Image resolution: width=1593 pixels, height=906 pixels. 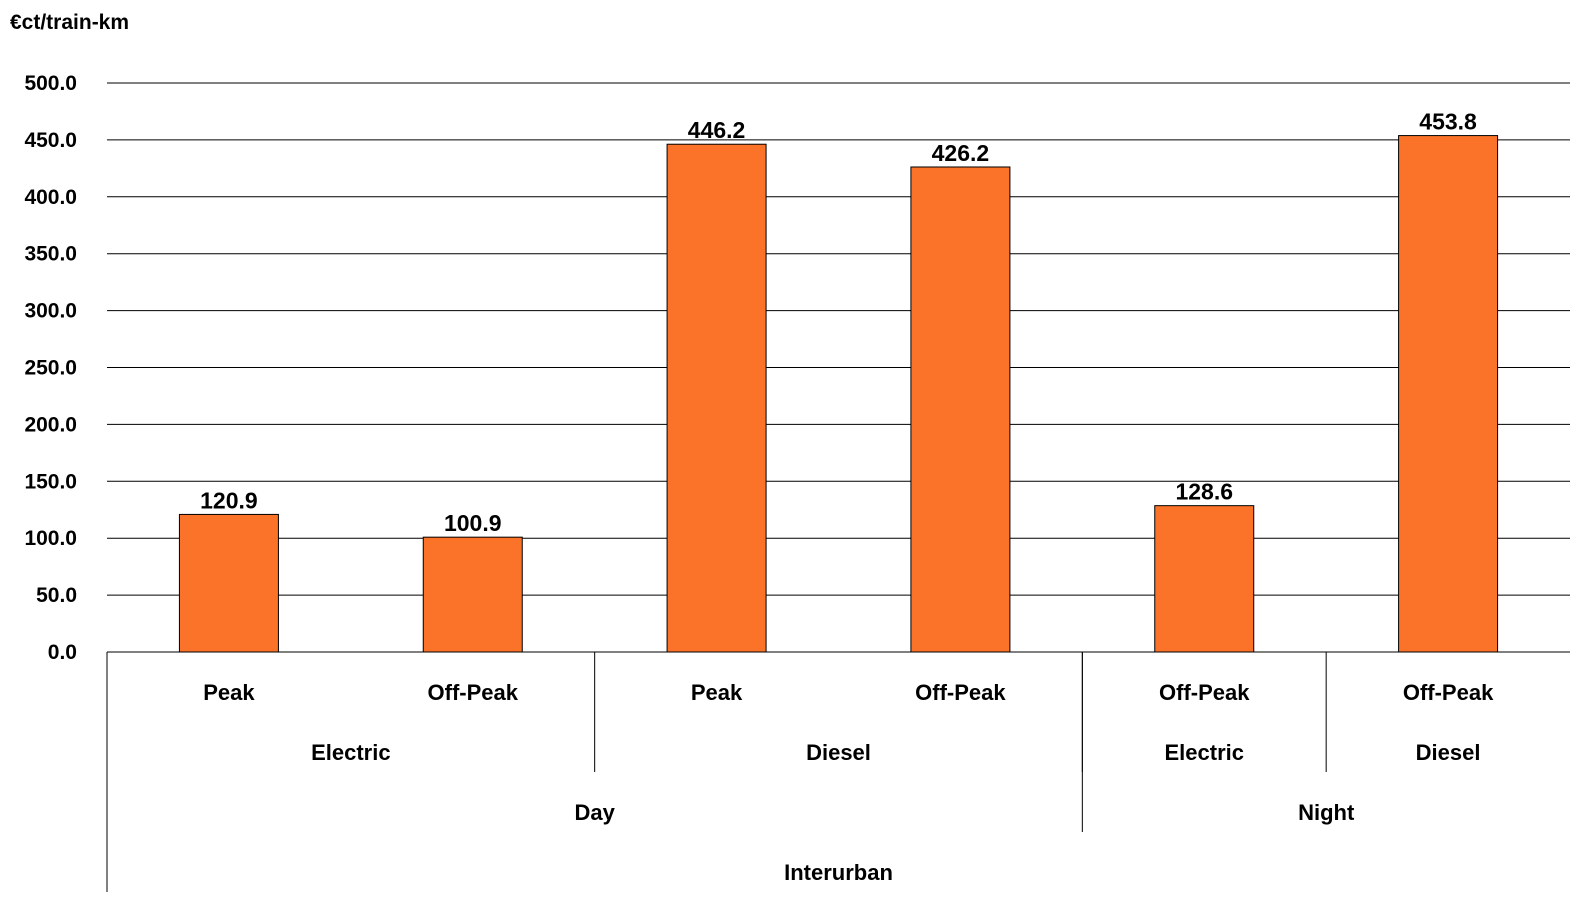 What do you see at coordinates (1326, 812) in the screenshot?
I see `time-group-label: Night` at bounding box center [1326, 812].